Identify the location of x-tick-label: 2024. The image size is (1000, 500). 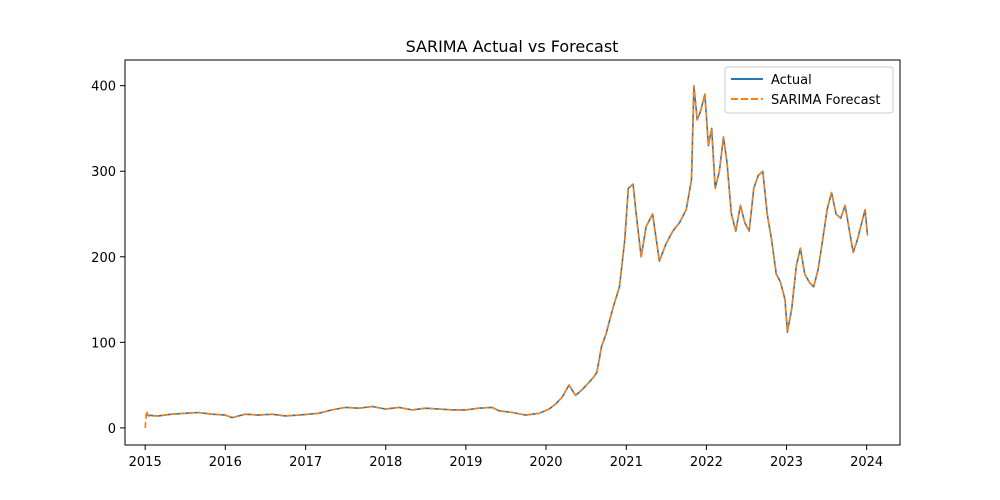
(866, 462).